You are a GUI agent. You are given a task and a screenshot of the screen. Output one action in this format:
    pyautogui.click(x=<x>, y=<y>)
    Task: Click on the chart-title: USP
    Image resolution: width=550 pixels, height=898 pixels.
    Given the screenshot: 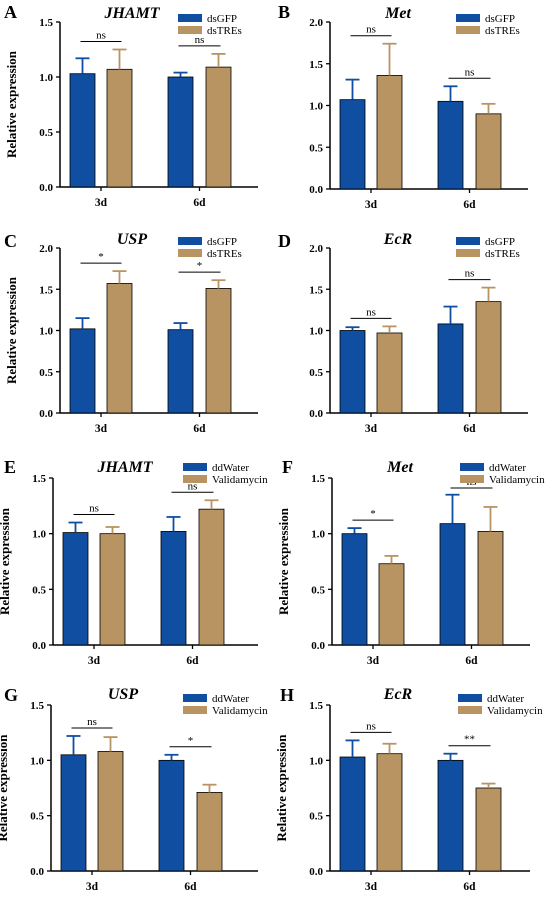 What is the action you would take?
    pyautogui.click(x=132, y=239)
    